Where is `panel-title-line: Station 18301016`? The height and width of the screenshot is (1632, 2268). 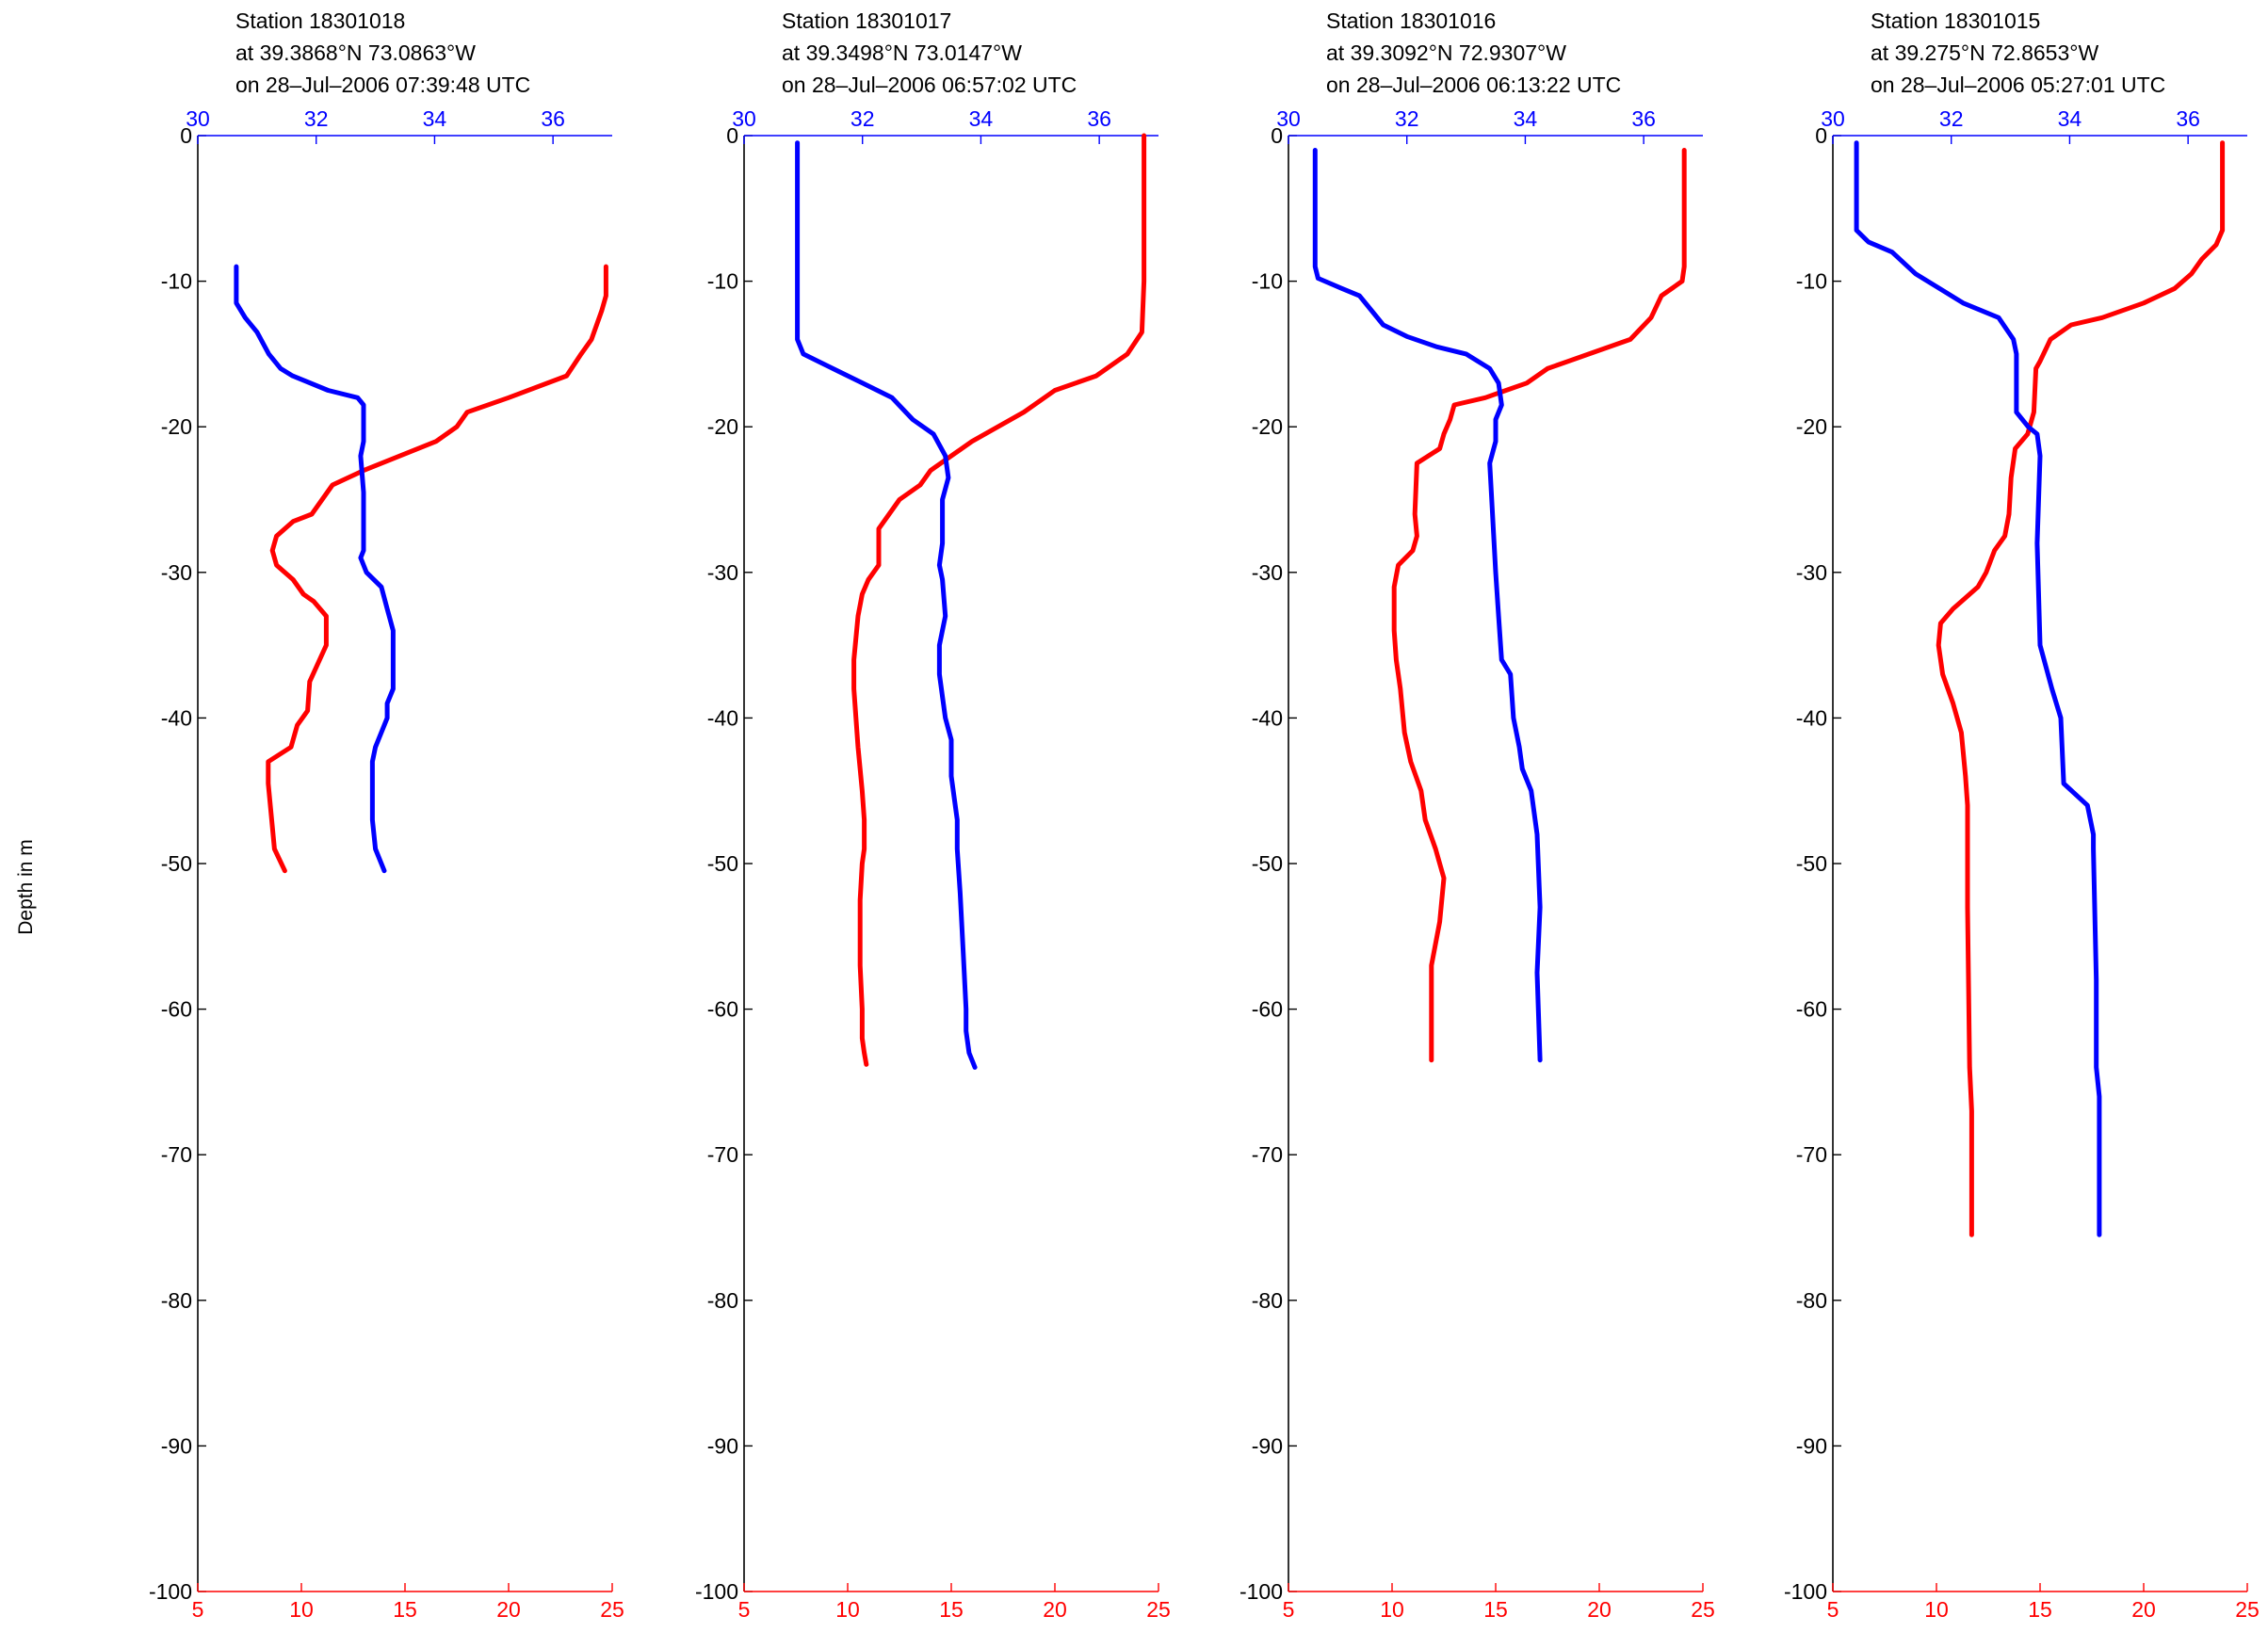 panel-title-line: Station 18301016 is located at coordinates (1411, 20).